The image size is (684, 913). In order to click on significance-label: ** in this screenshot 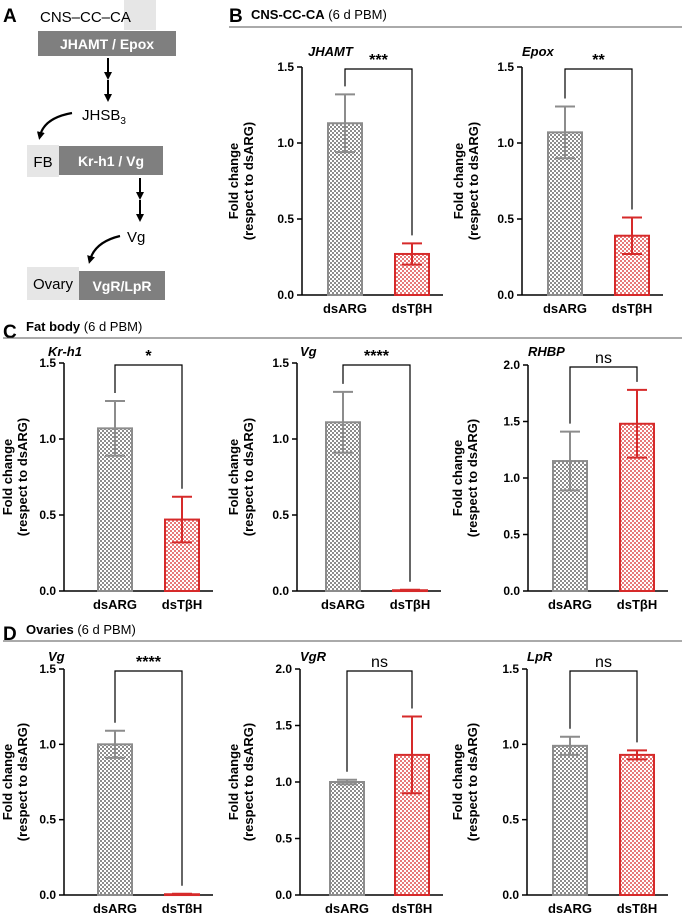, I will do `click(598, 60)`.